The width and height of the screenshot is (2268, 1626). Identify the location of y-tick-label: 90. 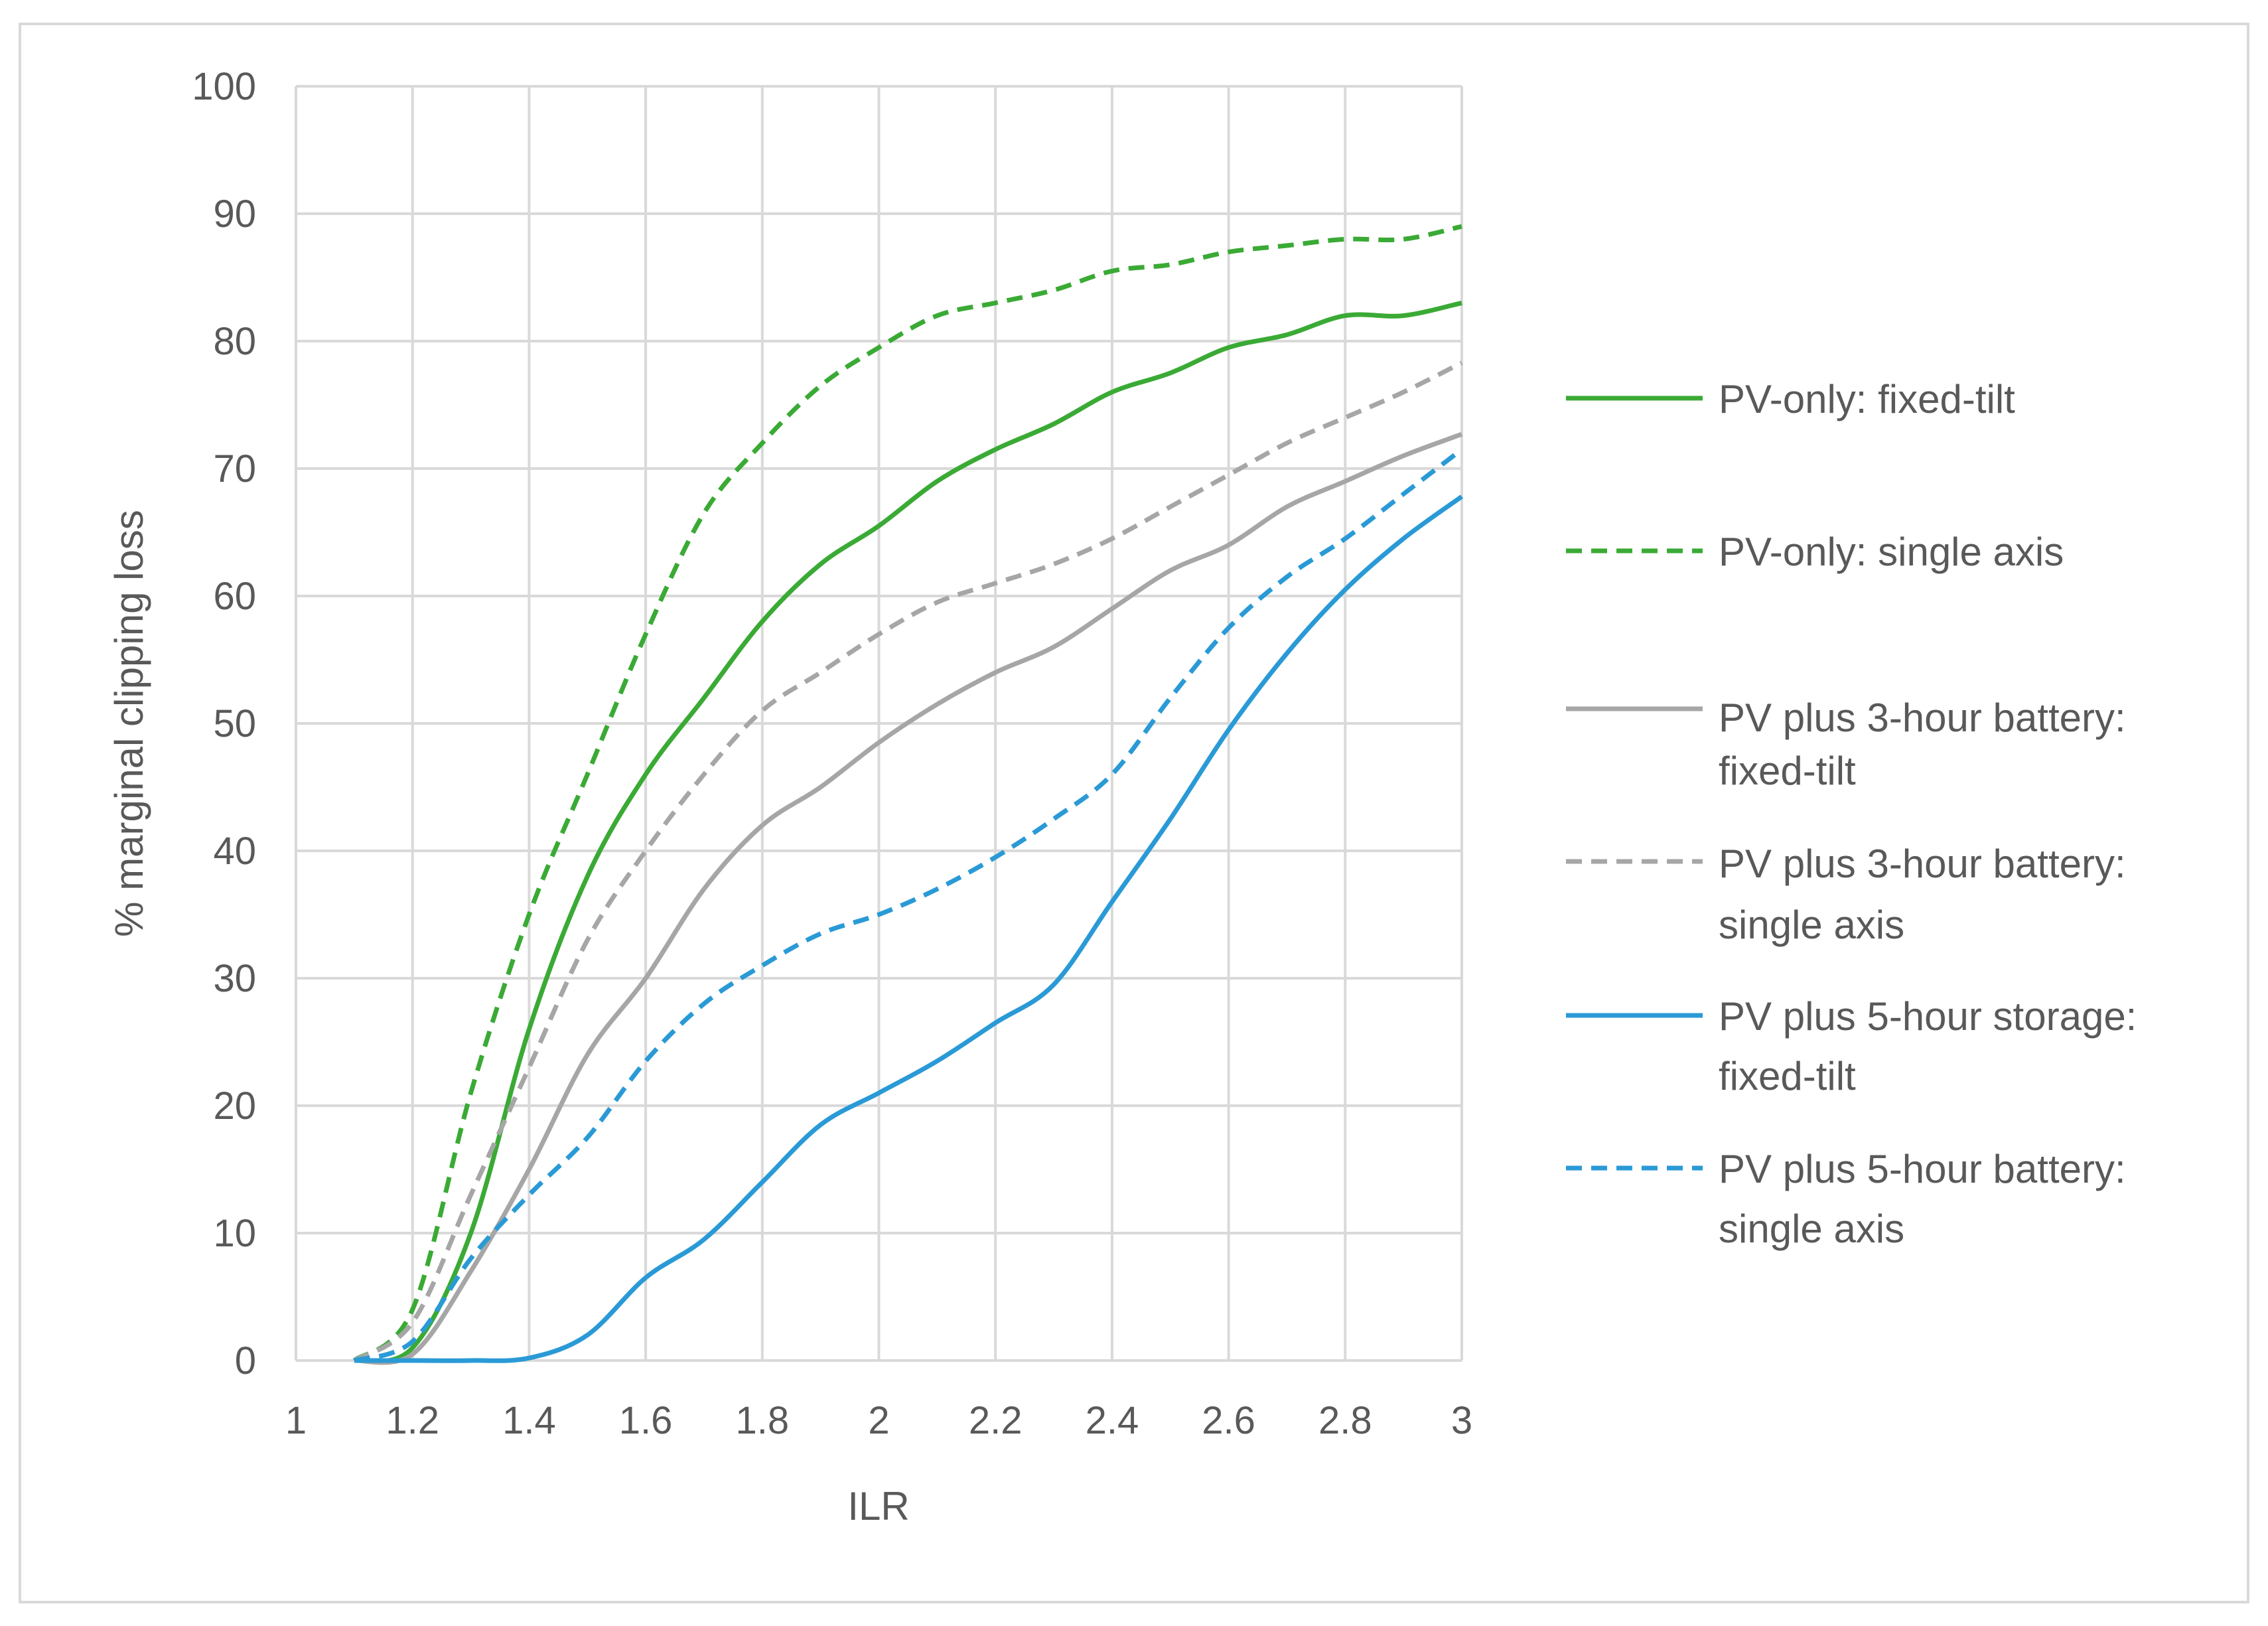
(235, 214).